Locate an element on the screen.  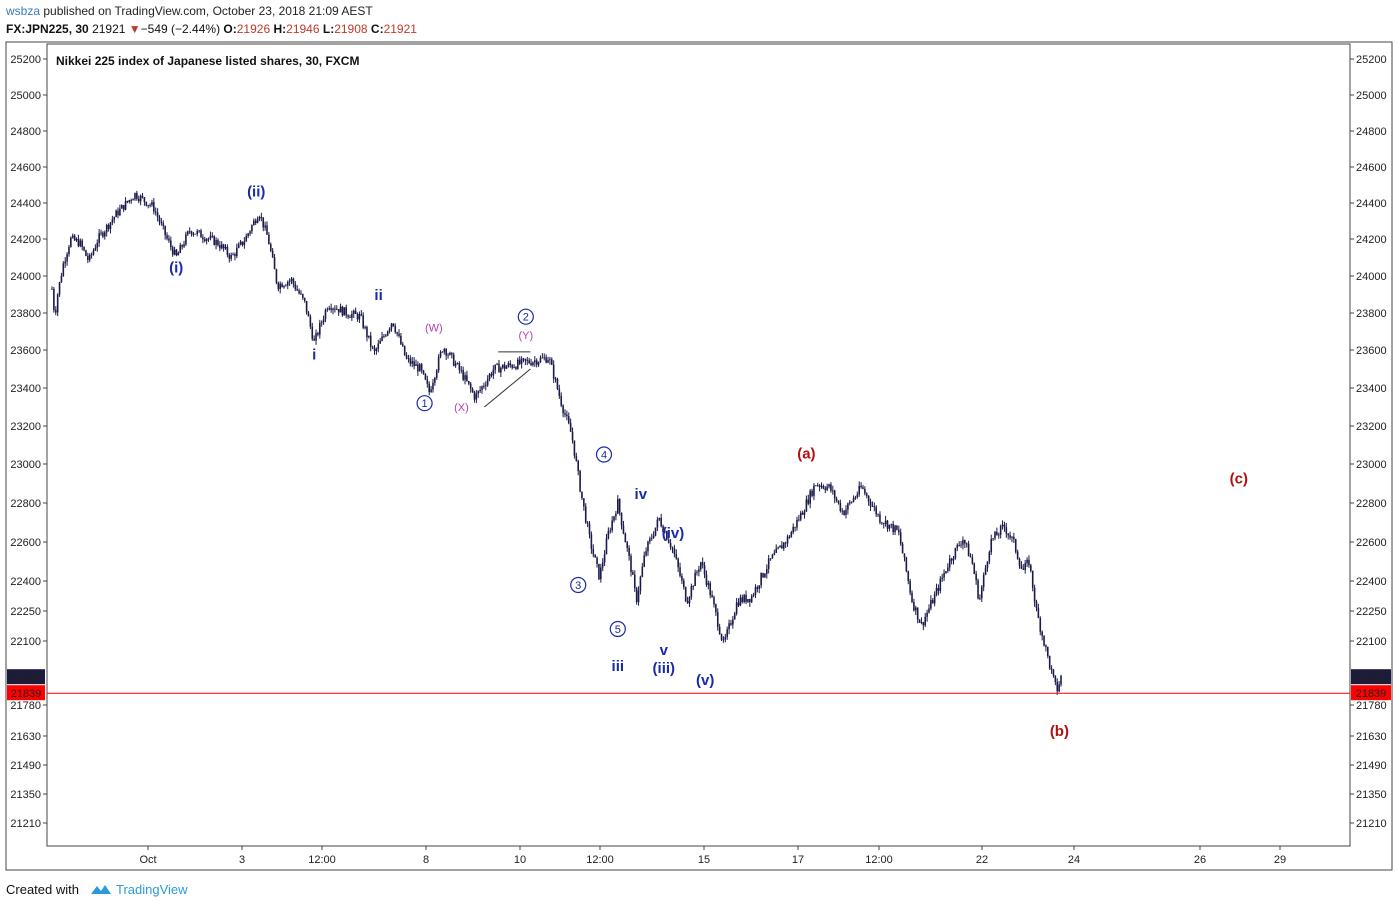
wave-label: ii is located at coordinates (378, 295).